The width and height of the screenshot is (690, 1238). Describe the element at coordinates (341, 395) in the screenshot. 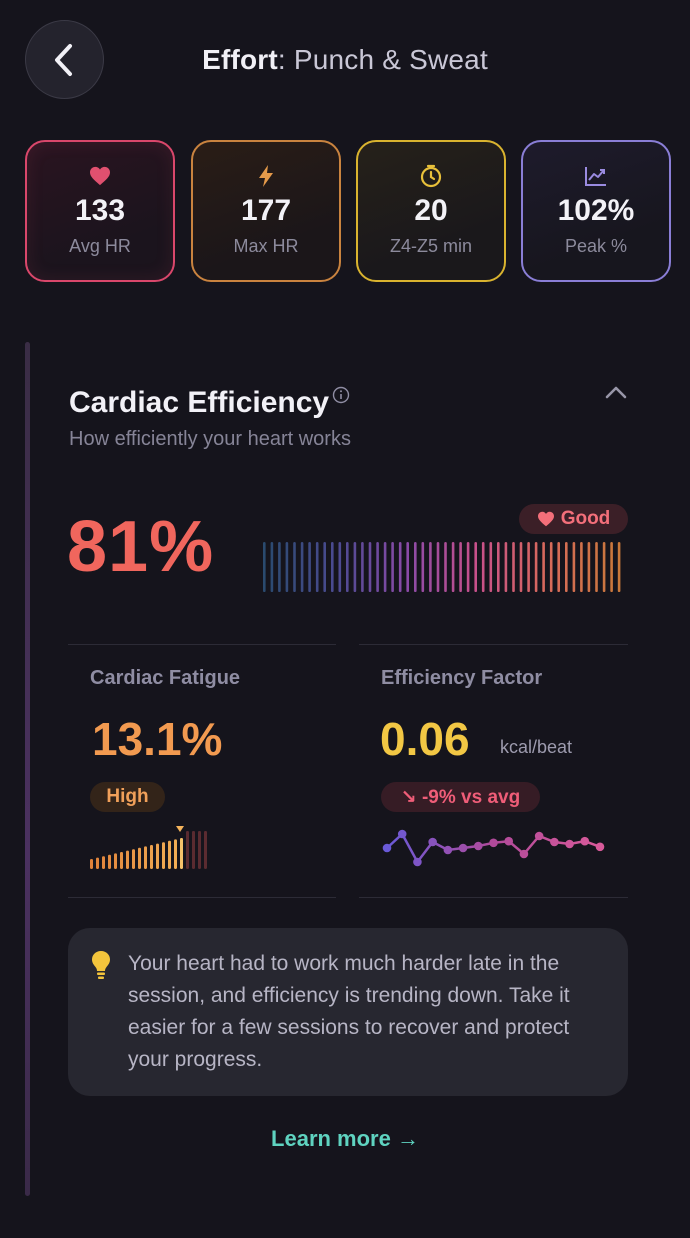

I see `info-icon` at that location.